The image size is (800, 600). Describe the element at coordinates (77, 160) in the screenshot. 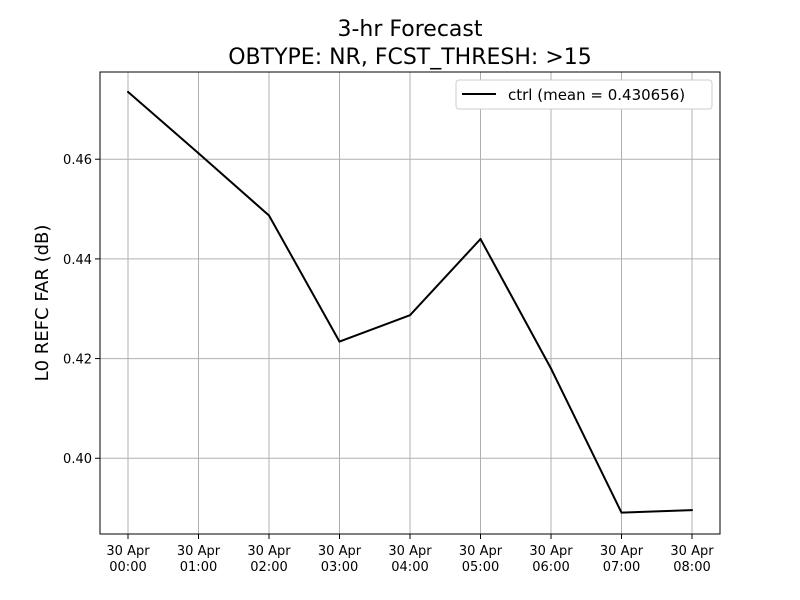

I see `y-tick-label: 0.46` at that location.